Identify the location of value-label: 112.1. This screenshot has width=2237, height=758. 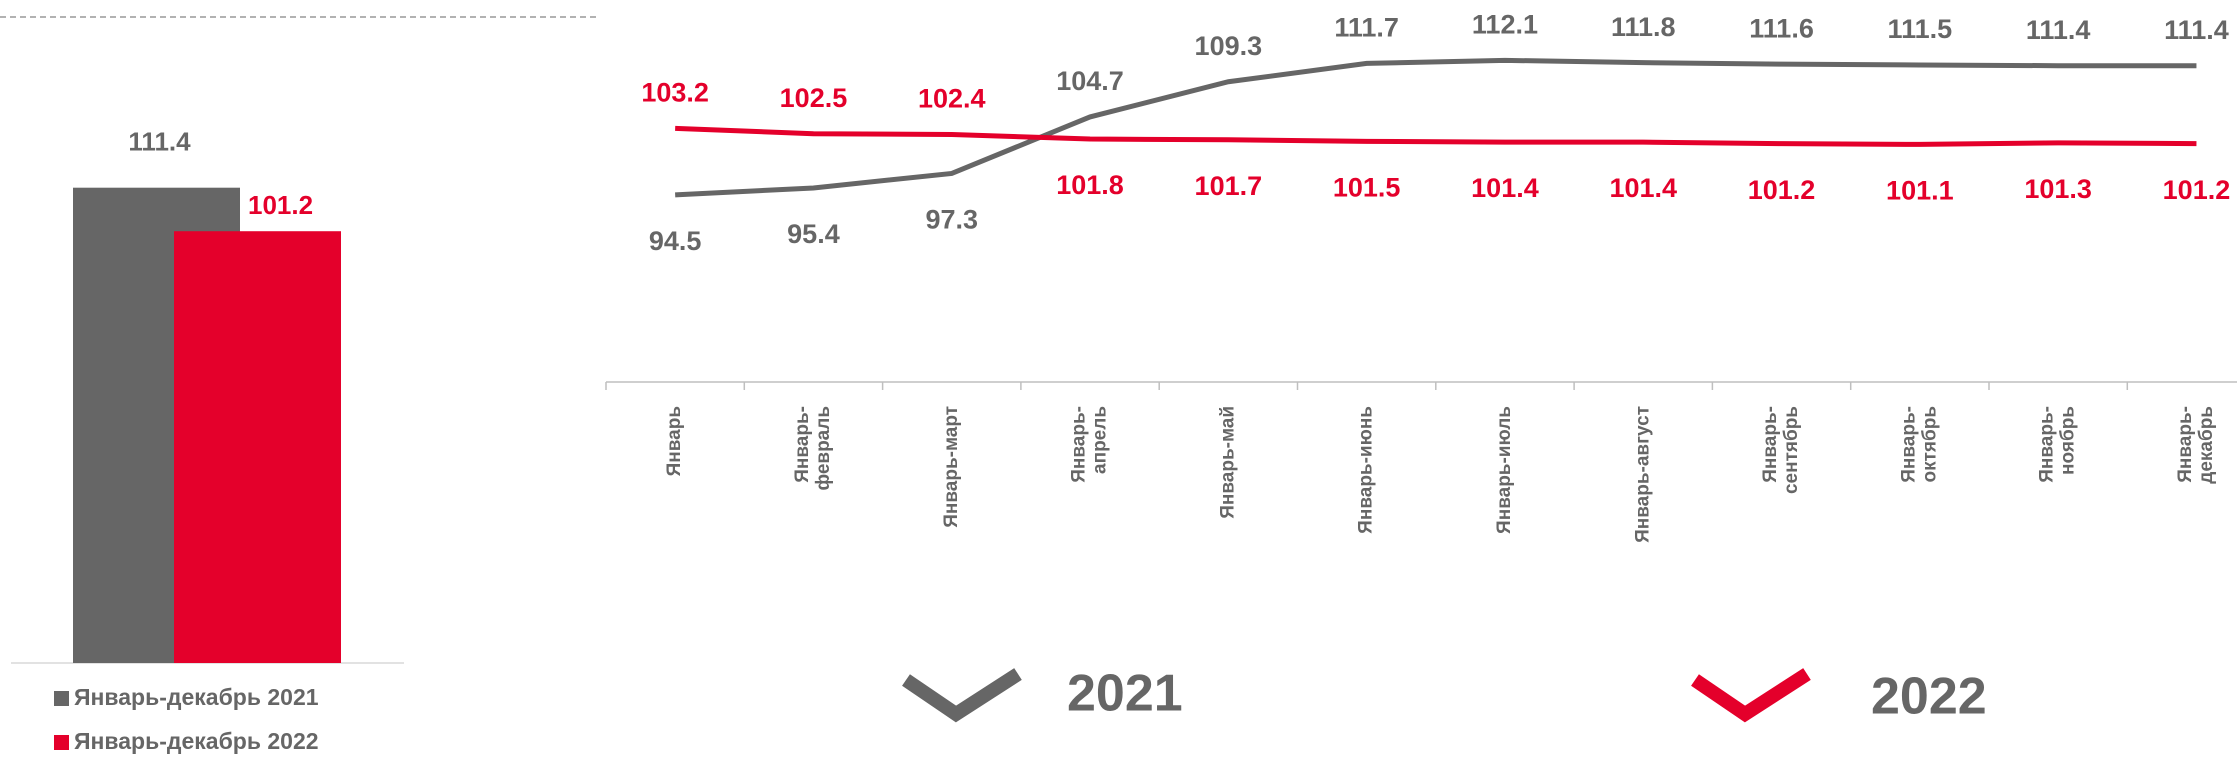
(1505, 24).